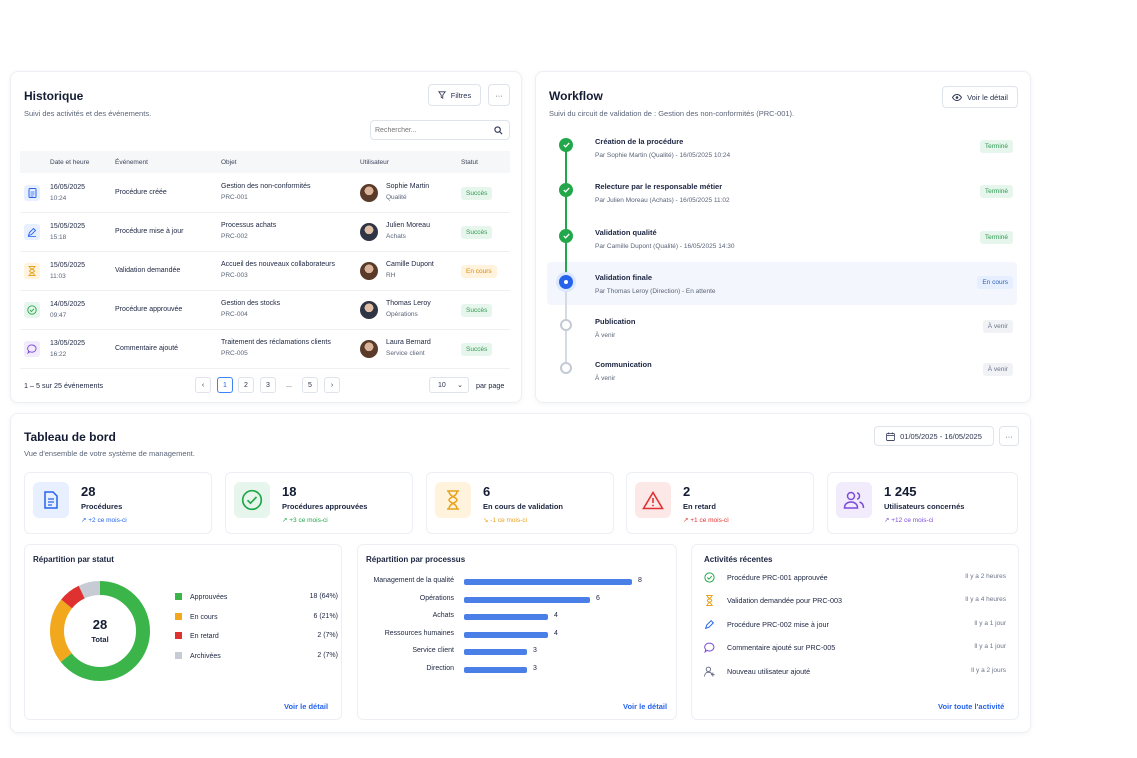 The width and height of the screenshot is (1137, 758). I want to click on prev-page-button: ‹, so click(203, 385).